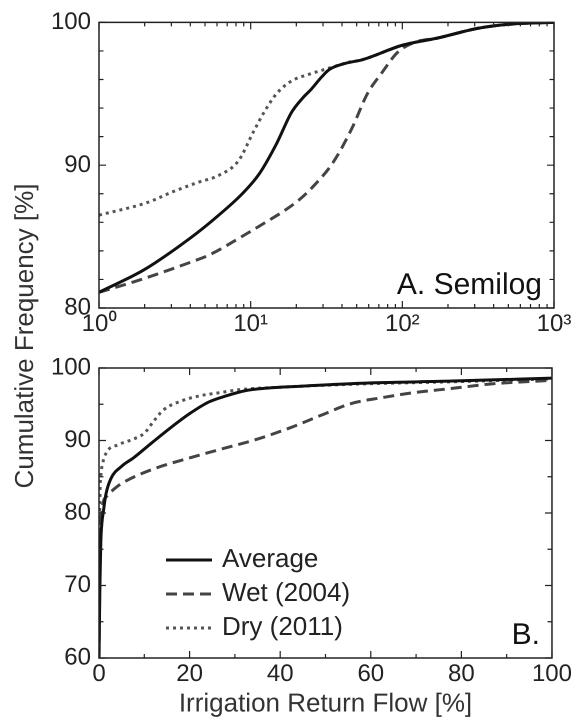  What do you see at coordinates (24, 336) in the screenshot?
I see `y-axis-title: Cumulative Frequency [%]` at bounding box center [24, 336].